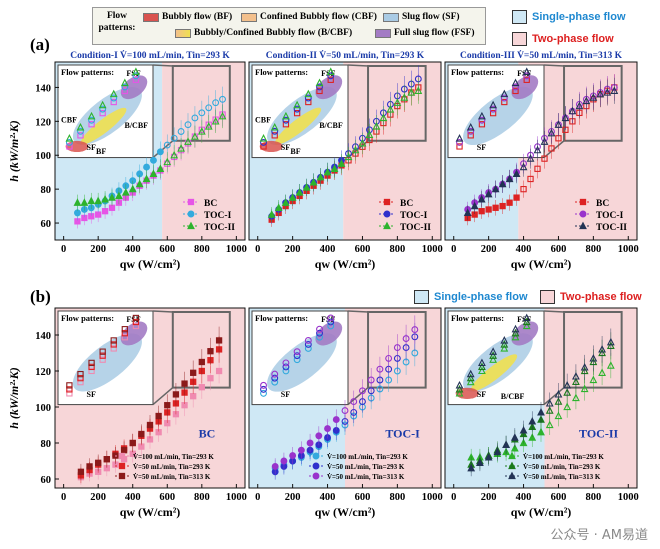 The image size is (660, 549). I want to click on phase-legend-single-bottom: Single-phase flow, so click(471, 297).